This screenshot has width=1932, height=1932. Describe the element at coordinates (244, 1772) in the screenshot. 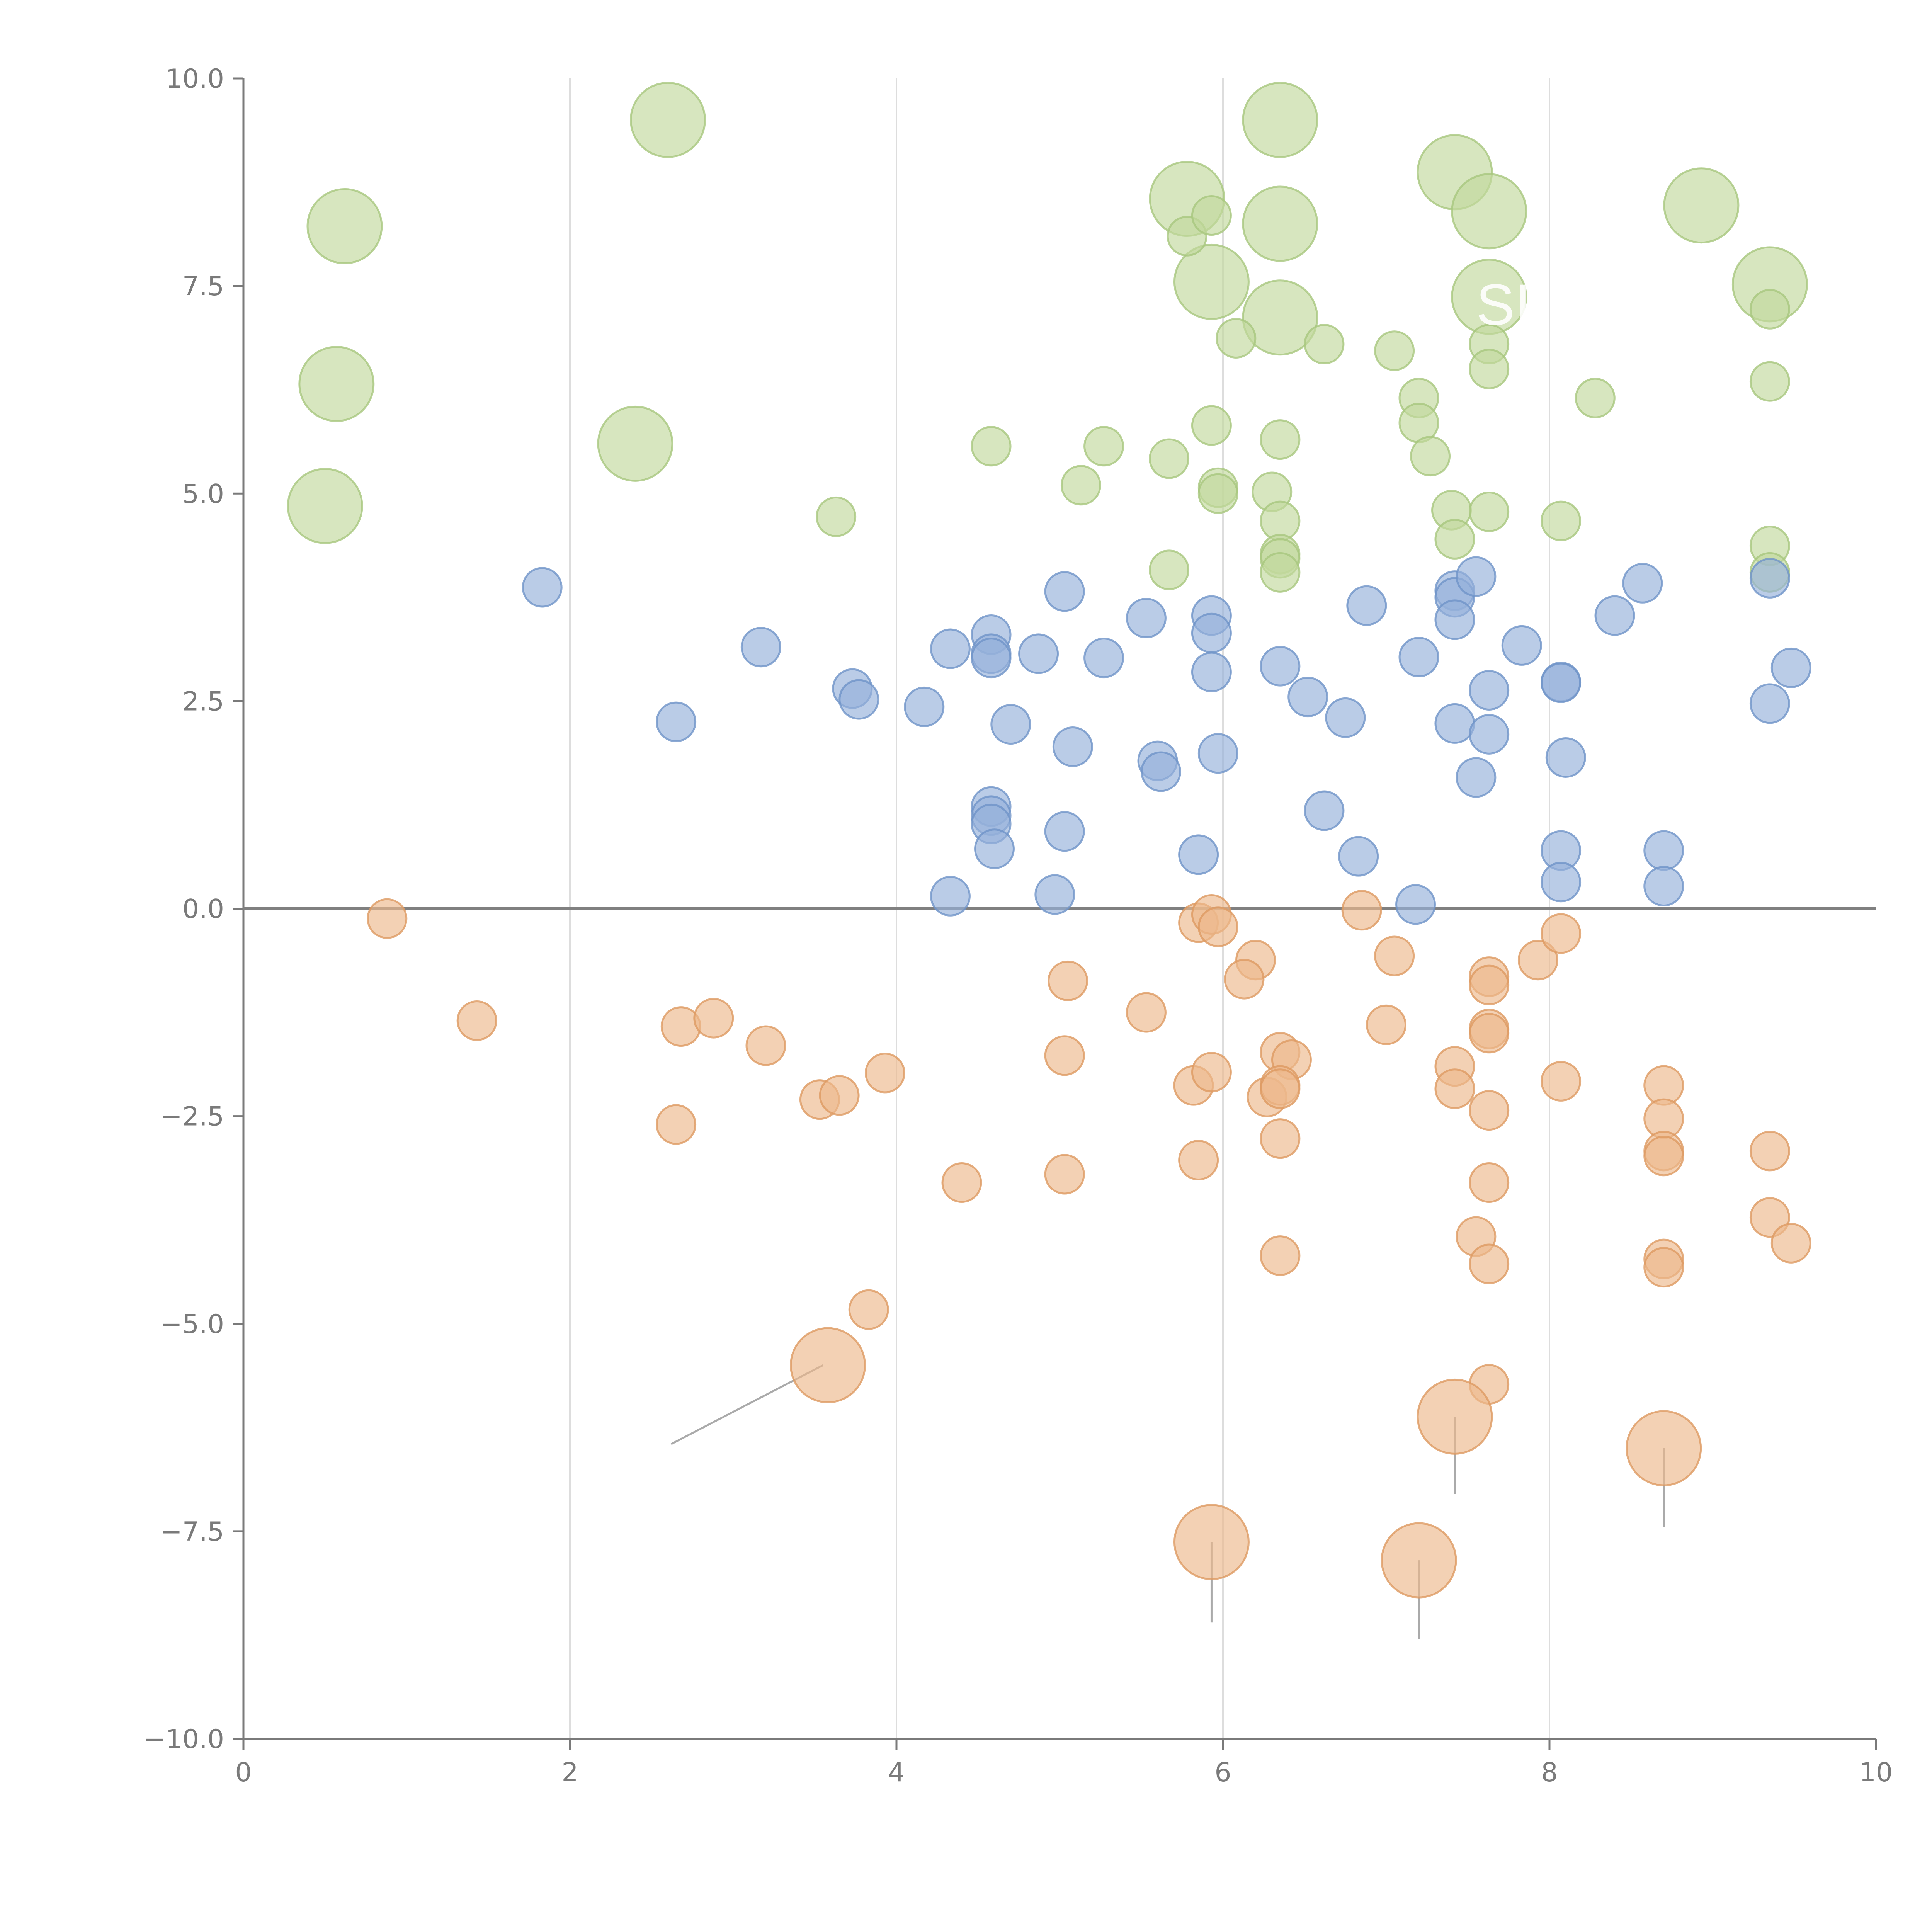

I see `x-tick-label: 0` at that location.